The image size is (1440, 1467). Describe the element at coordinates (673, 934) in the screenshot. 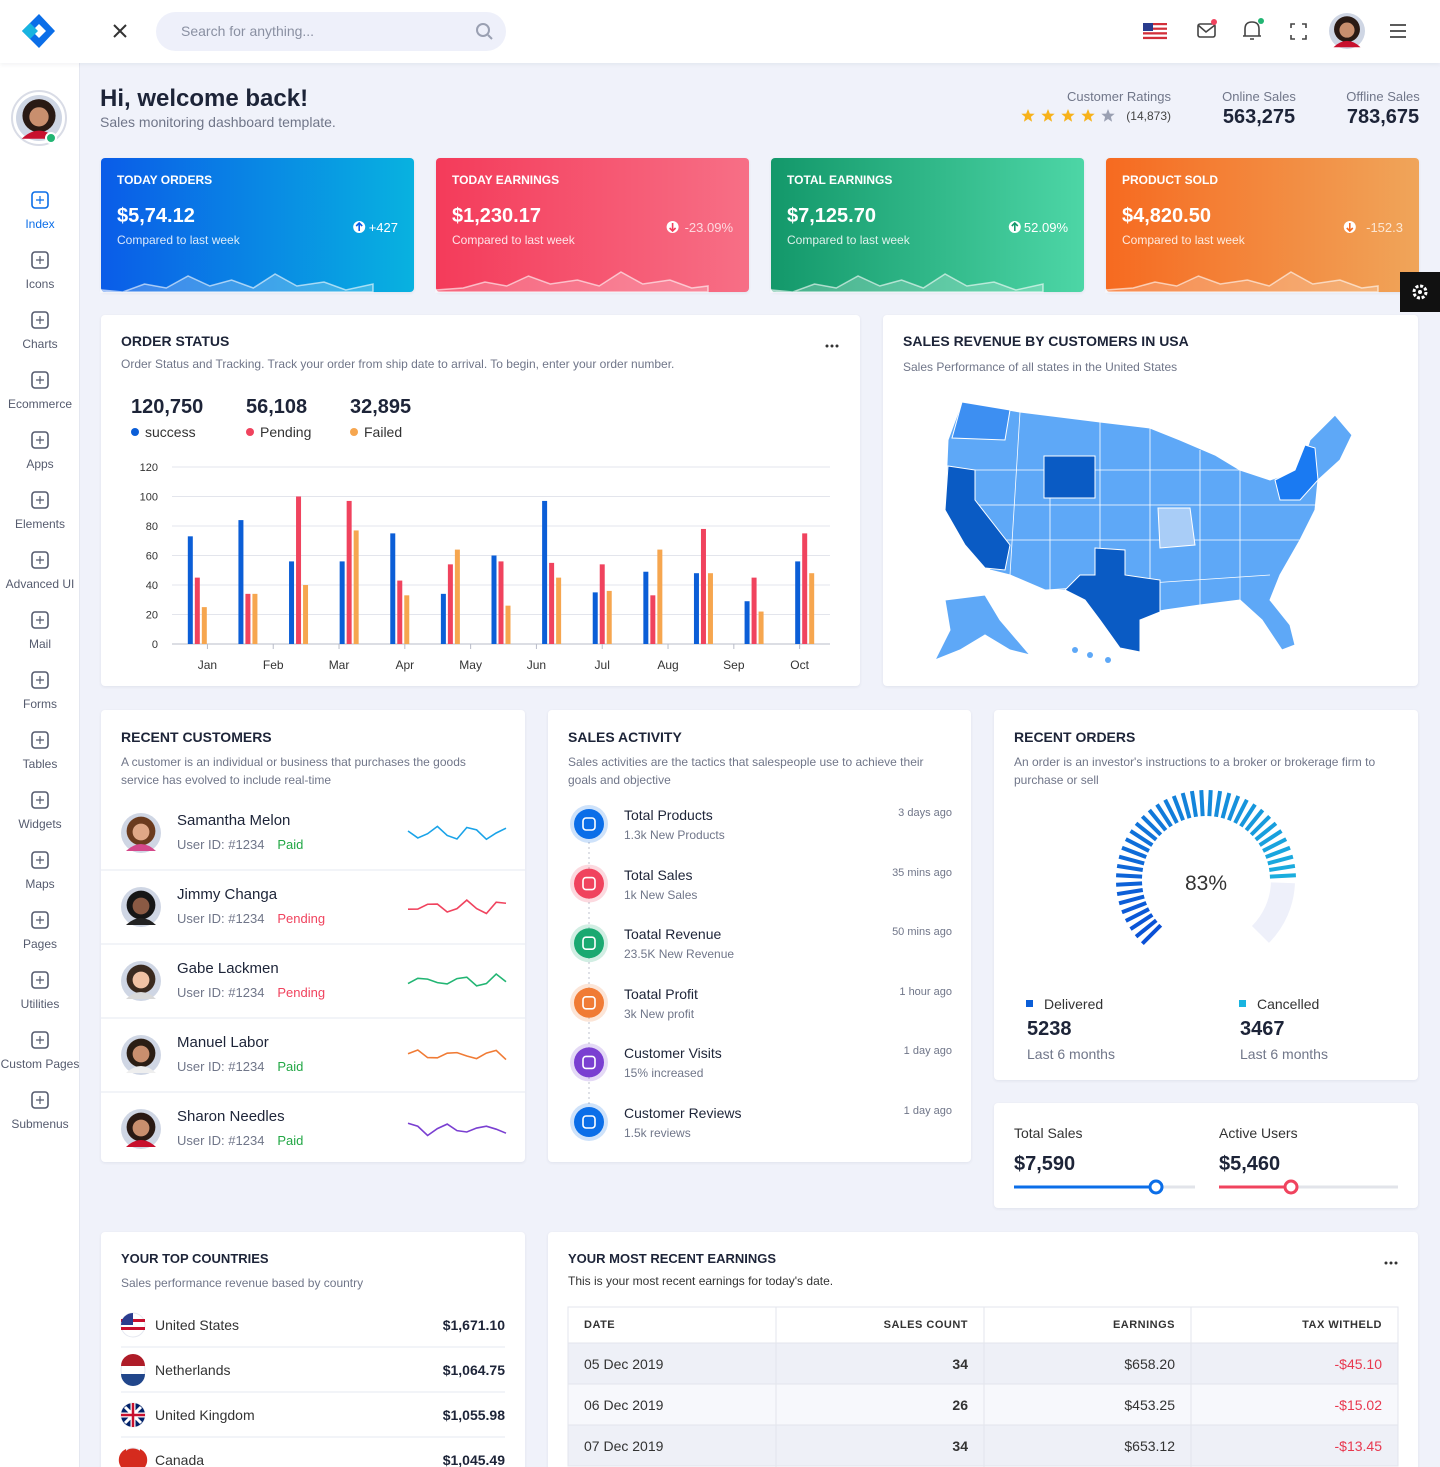

I see `activity-title: Toatal Revenue` at that location.